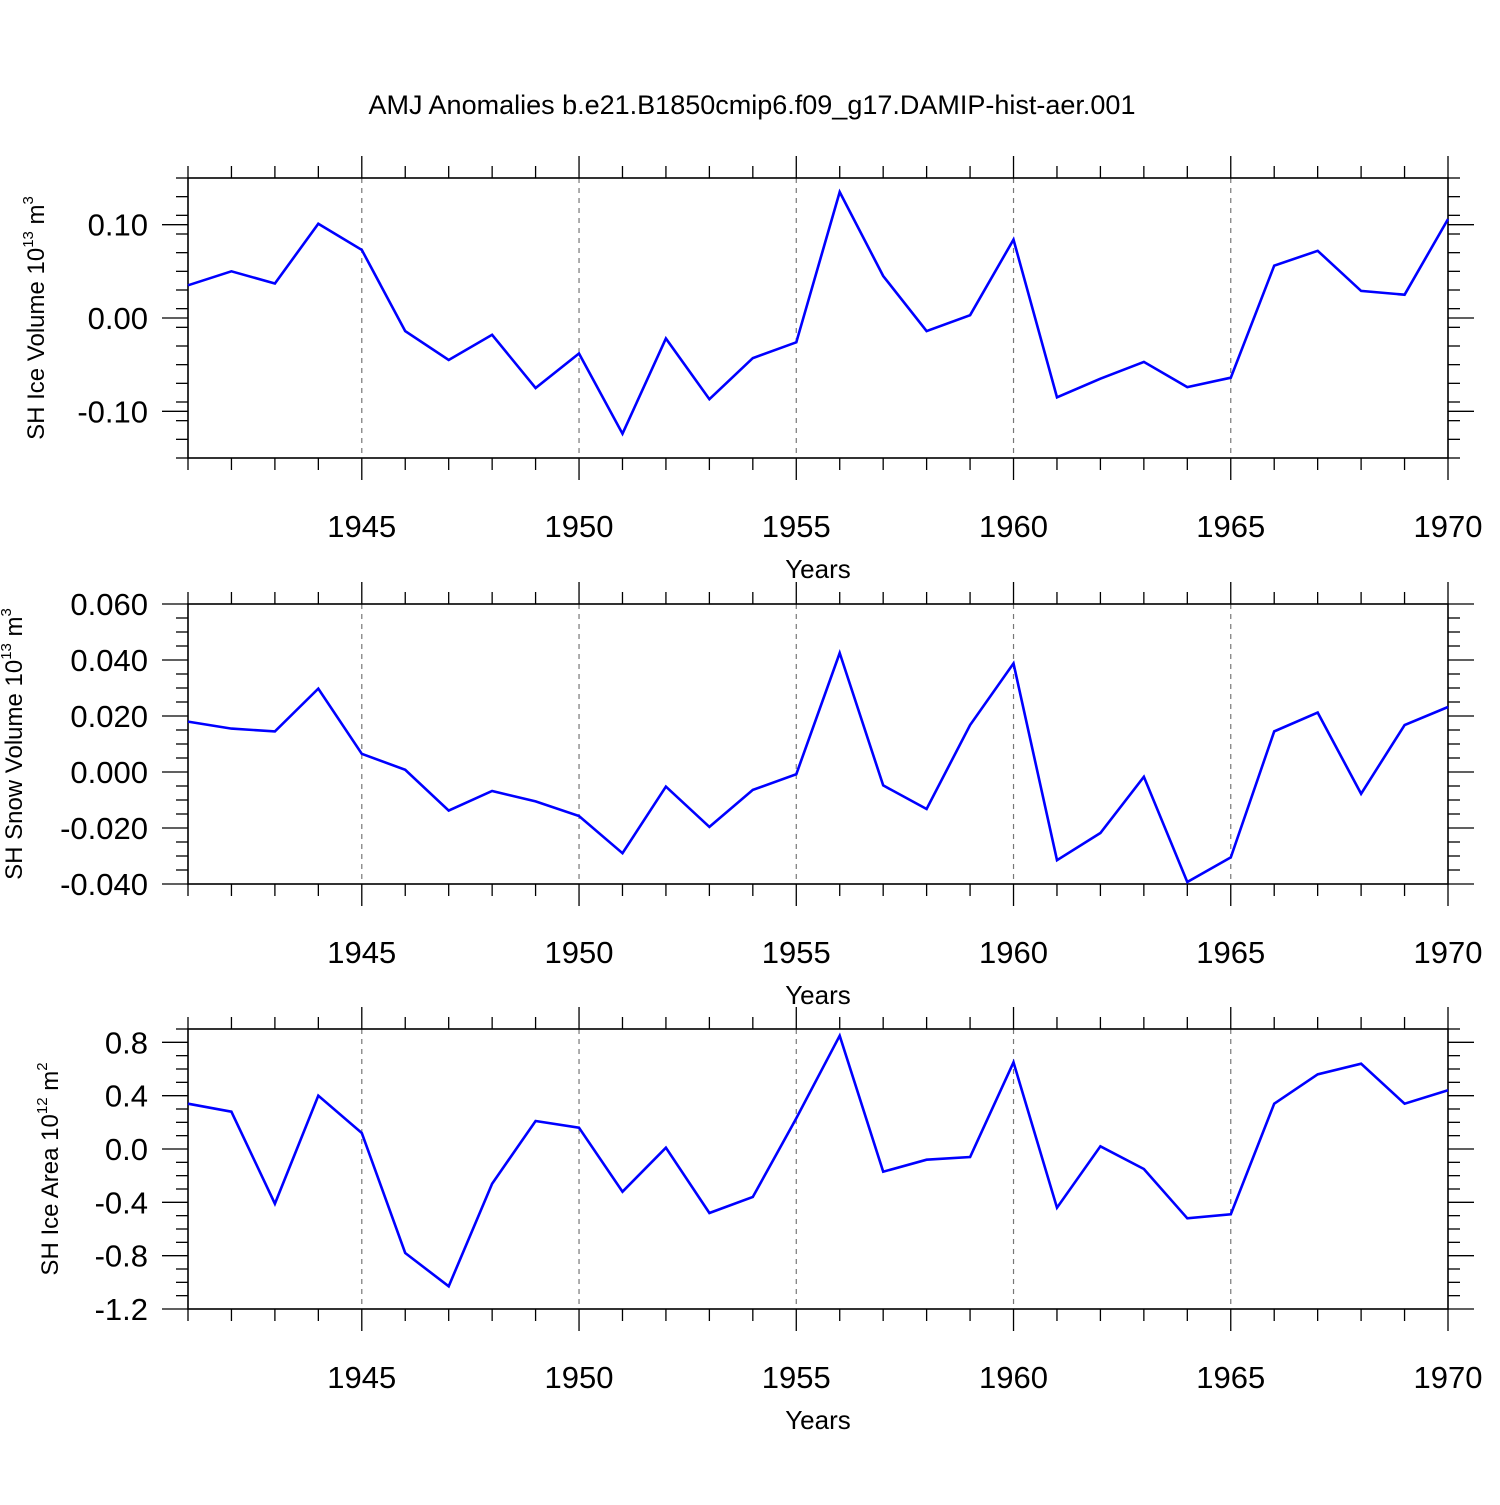 Image resolution: width=1500 pixels, height=1505 pixels. What do you see at coordinates (1231, 857) in the screenshot?
I see `sh-snow-volume-point-1965` at bounding box center [1231, 857].